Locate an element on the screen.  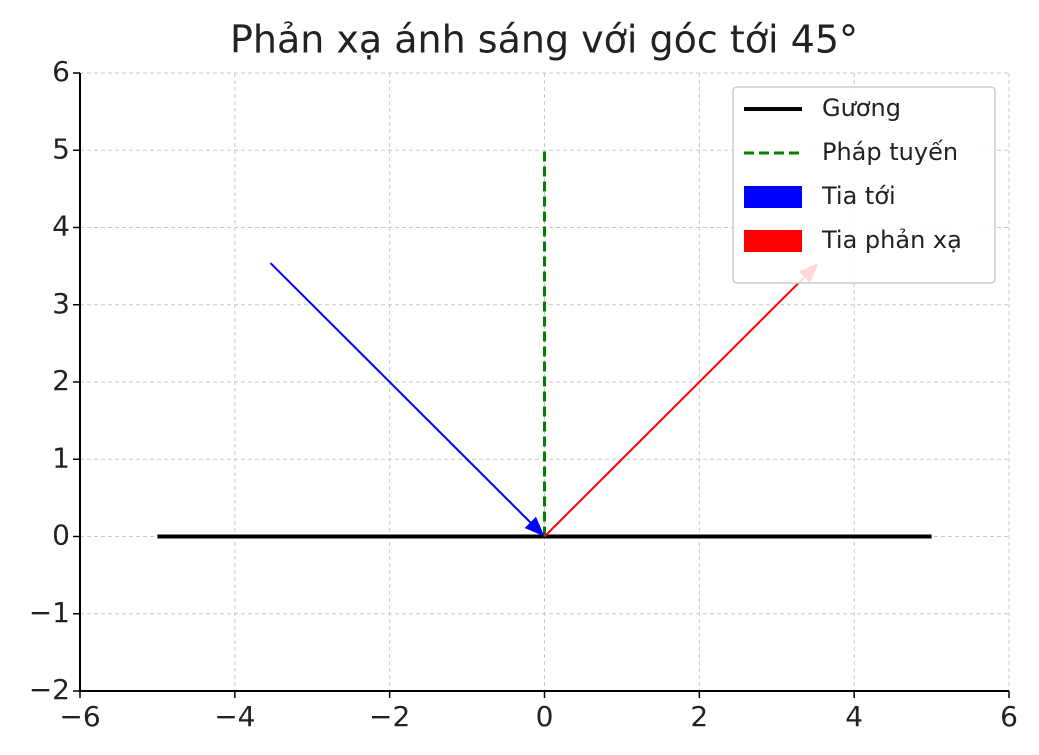
y-tick-label: 1 is located at coordinates (61, 457).